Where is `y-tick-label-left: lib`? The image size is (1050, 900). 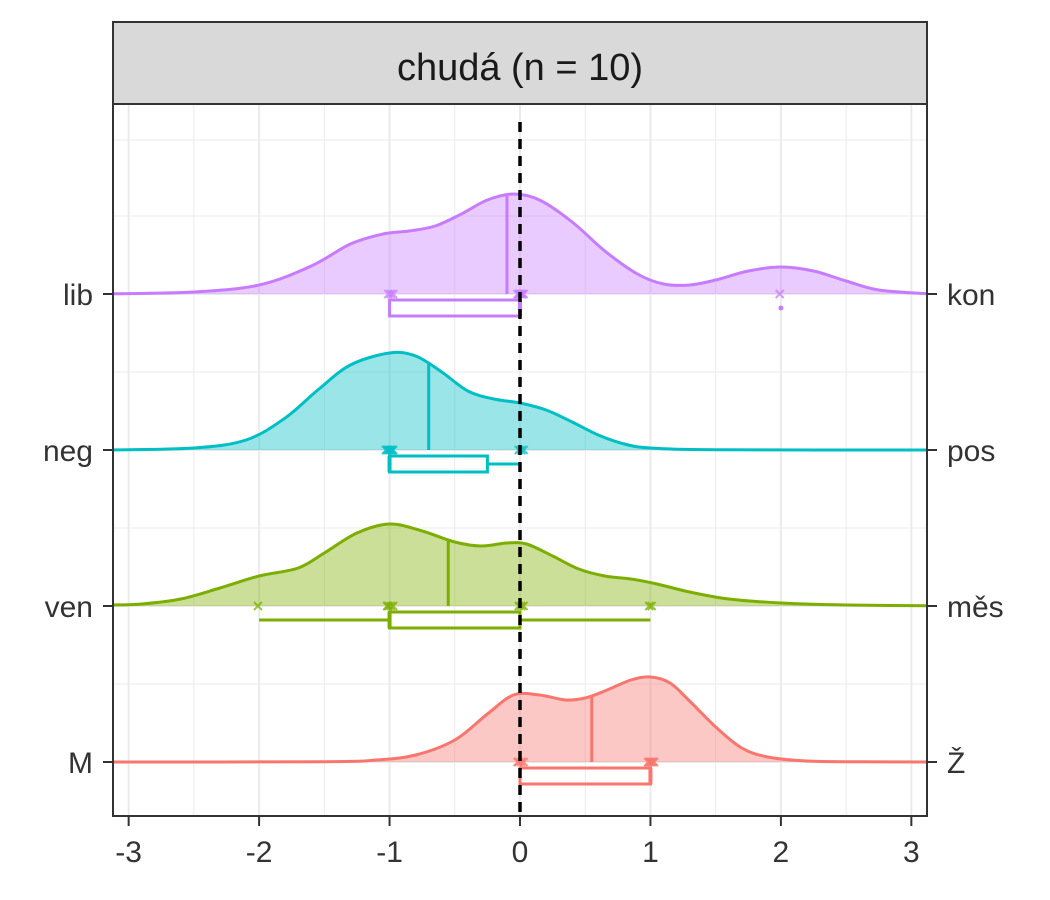 y-tick-label-left: lib is located at coordinates (78, 295).